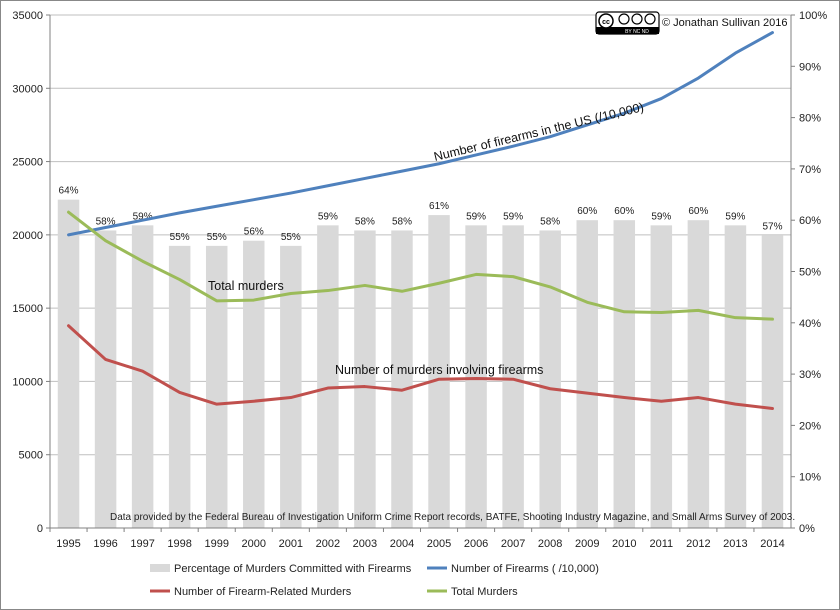 The image size is (840, 610). What do you see at coordinates (246, 286) in the screenshot?
I see `annotation-total-murders: Total murders` at bounding box center [246, 286].